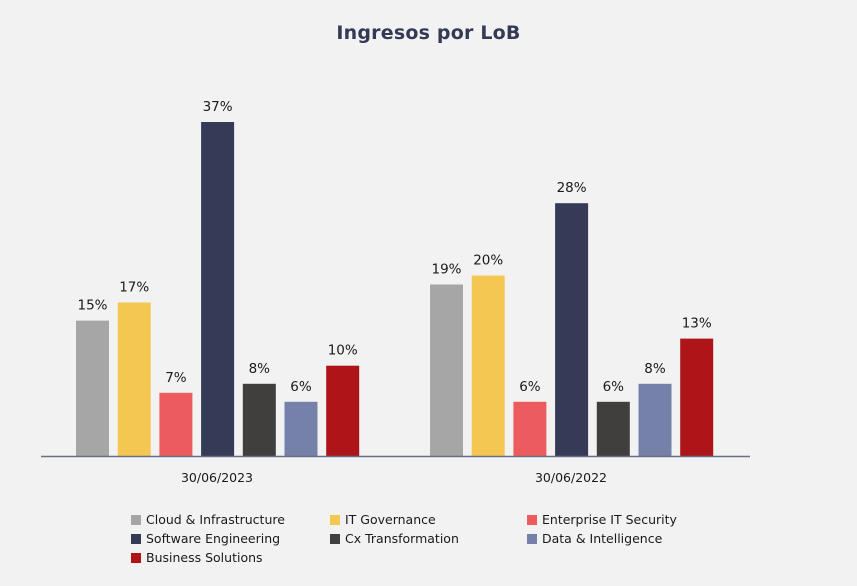 This screenshot has height=586, width=857. What do you see at coordinates (134, 288) in the screenshot?
I see `data-label: 17%` at bounding box center [134, 288].